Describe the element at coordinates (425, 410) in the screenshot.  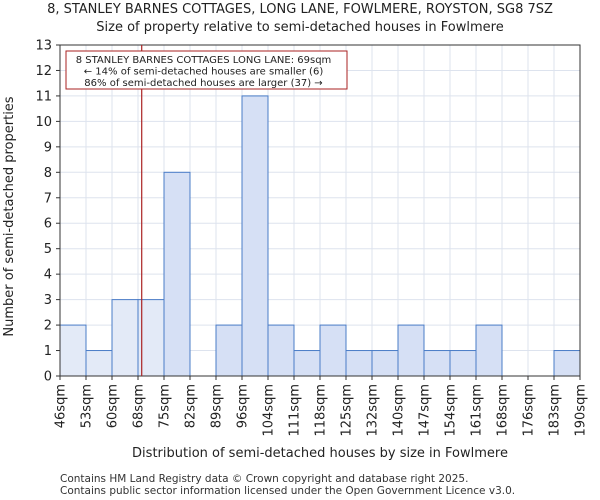
I see `x-tick-label: 147sqm` at that location.